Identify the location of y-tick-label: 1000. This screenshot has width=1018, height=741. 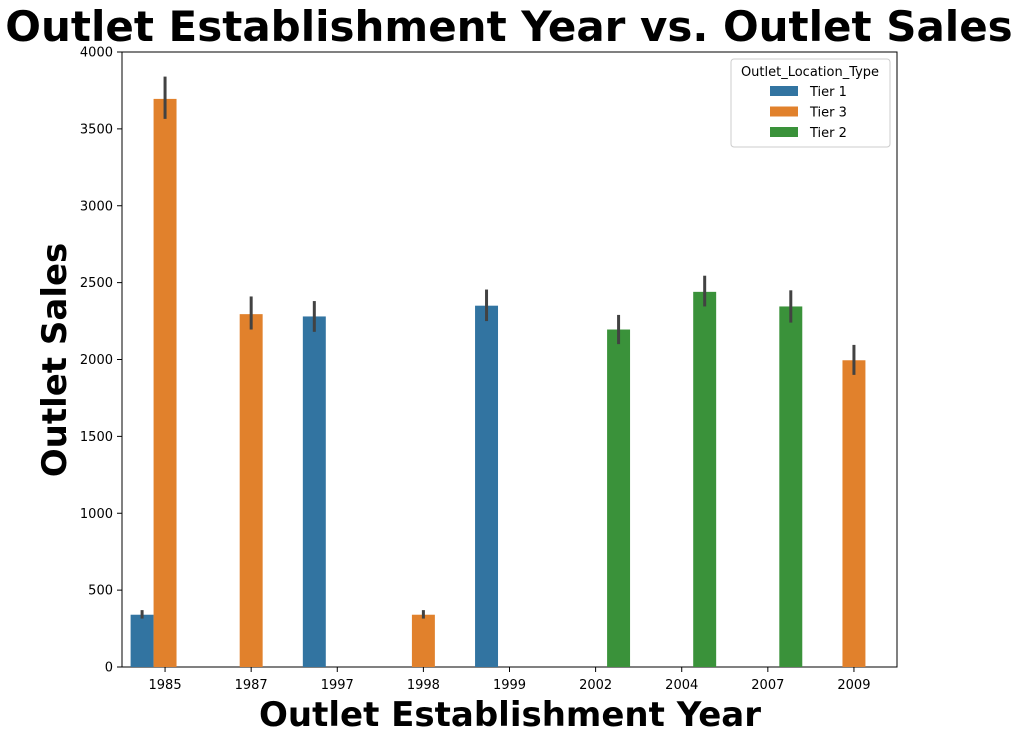
(96, 514).